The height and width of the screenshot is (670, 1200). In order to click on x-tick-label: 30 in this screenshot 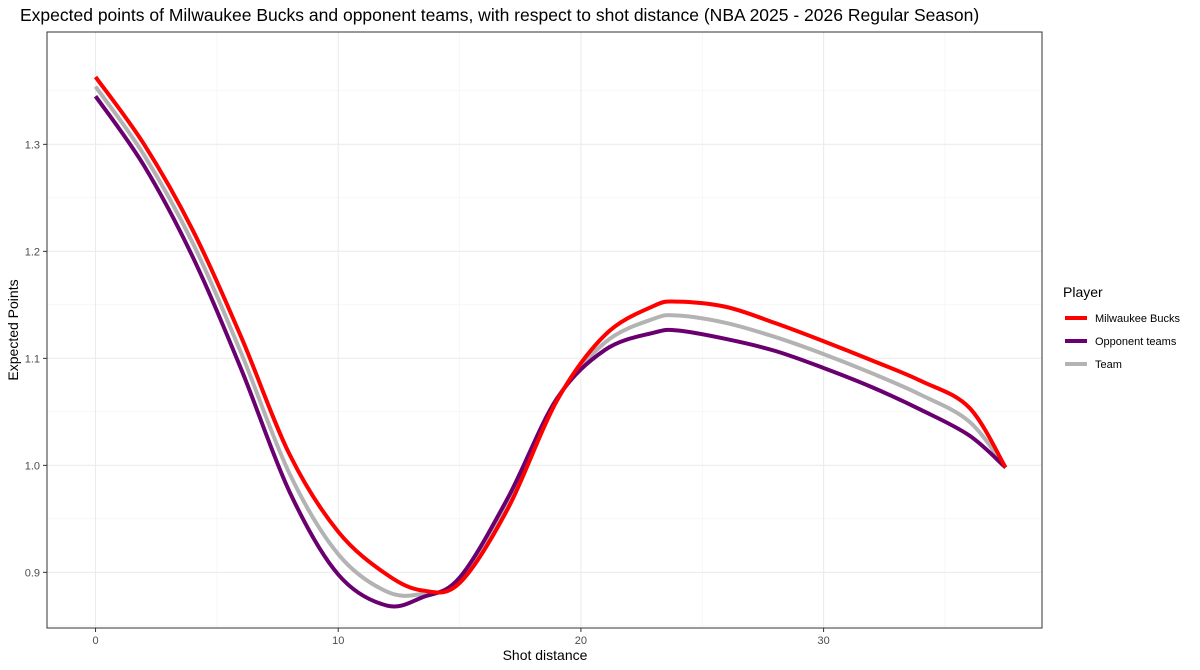, I will do `click(823, 641)`.